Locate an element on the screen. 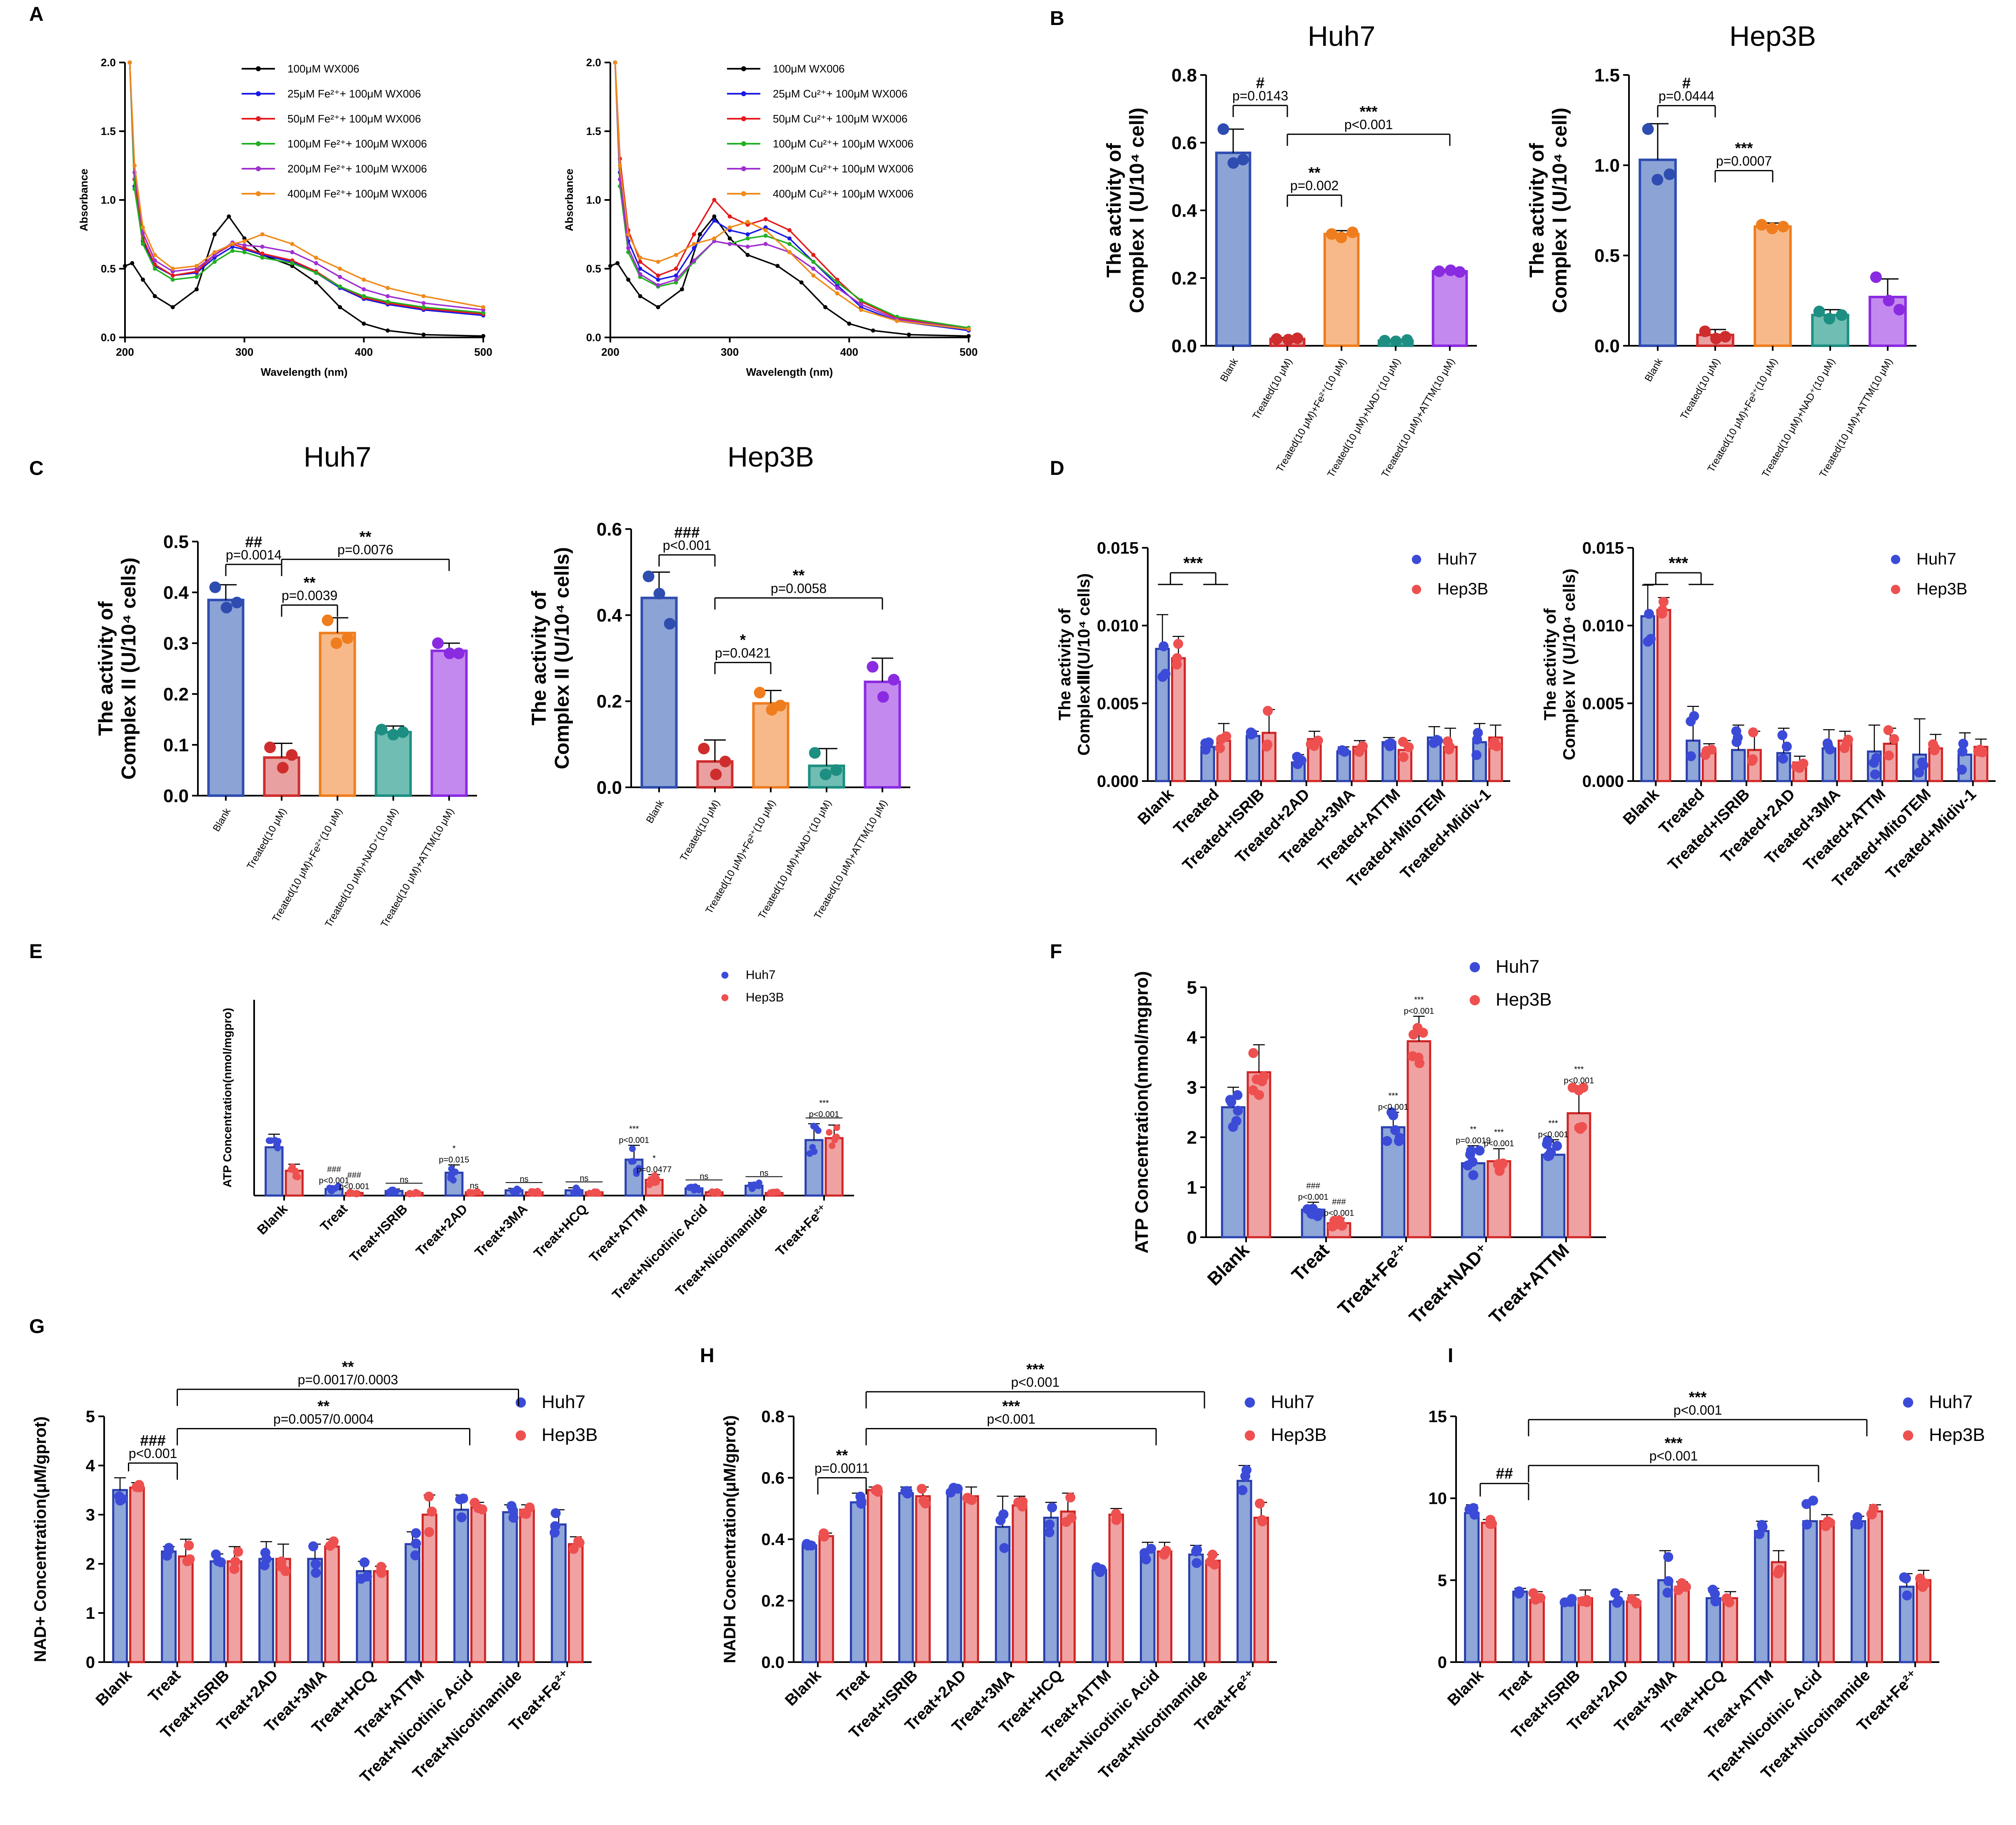 Image resolution: width=2016 pixels, height=1825 pixels. chart-d2-y-axis-label: Complex IV (U/10⁴ cells) is located at coordinates (1569, 664).